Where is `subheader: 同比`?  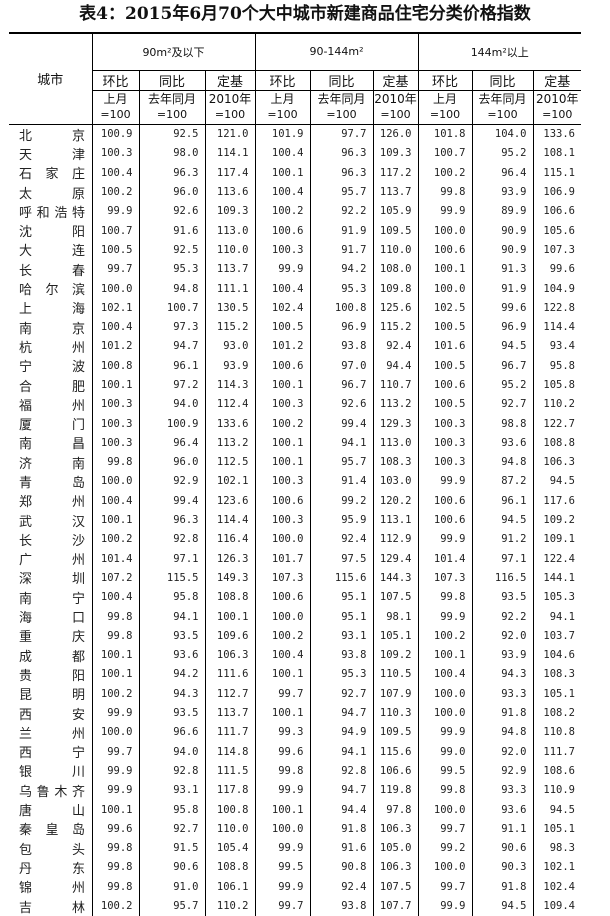 subheader: 同比 is located at coordinates (341, 80).